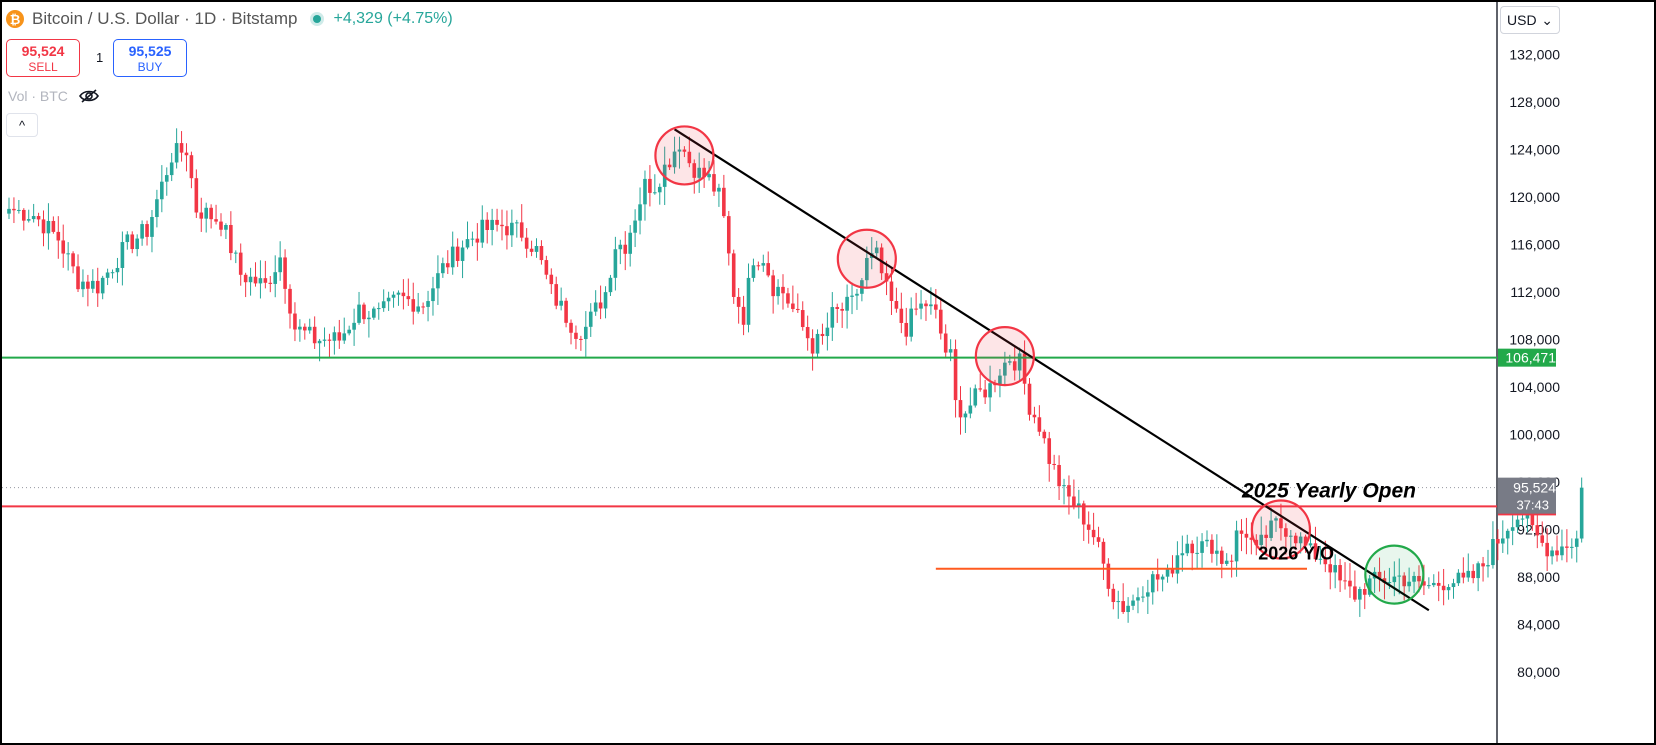 The width and height of the screenshot is (1656, 745). I want to click on sell-button: 95,524 SELL, so click(43, 58).